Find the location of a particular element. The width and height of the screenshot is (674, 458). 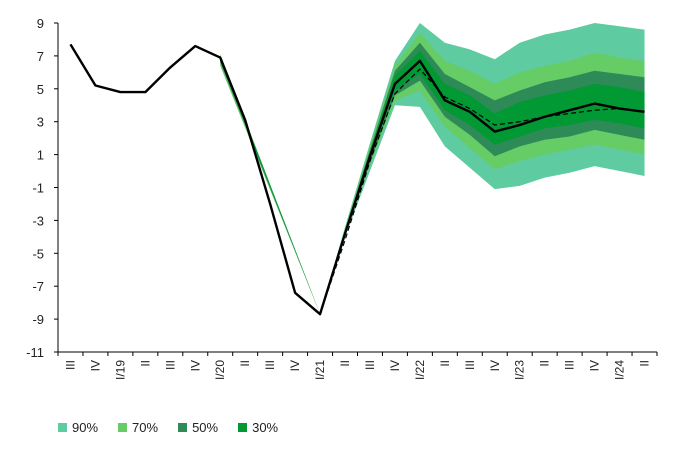

y-tick-label: -5 is located at coordinates (38, 253).